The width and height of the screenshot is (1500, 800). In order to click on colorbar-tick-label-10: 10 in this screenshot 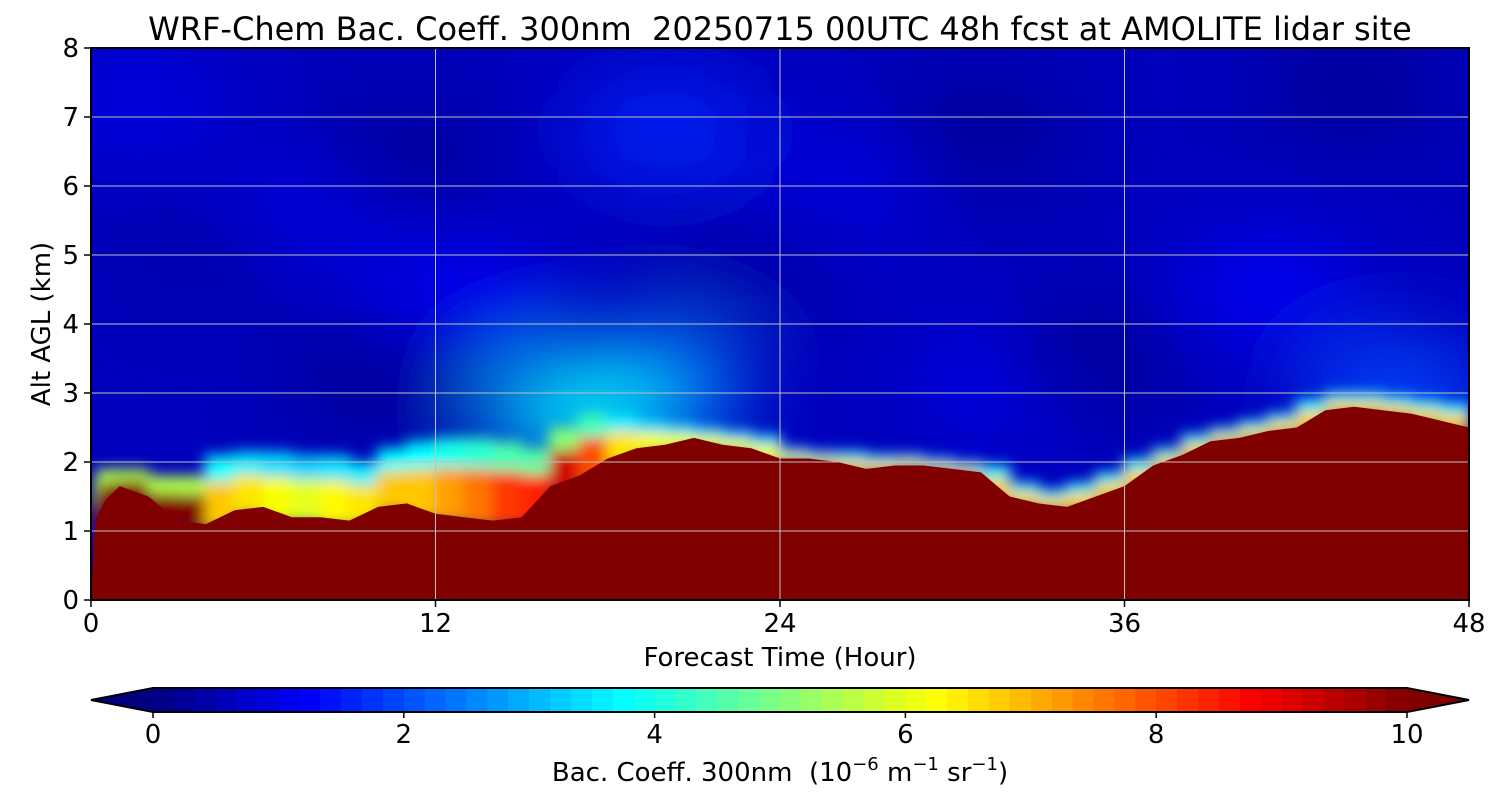, I will do `click(1406, 735)`.